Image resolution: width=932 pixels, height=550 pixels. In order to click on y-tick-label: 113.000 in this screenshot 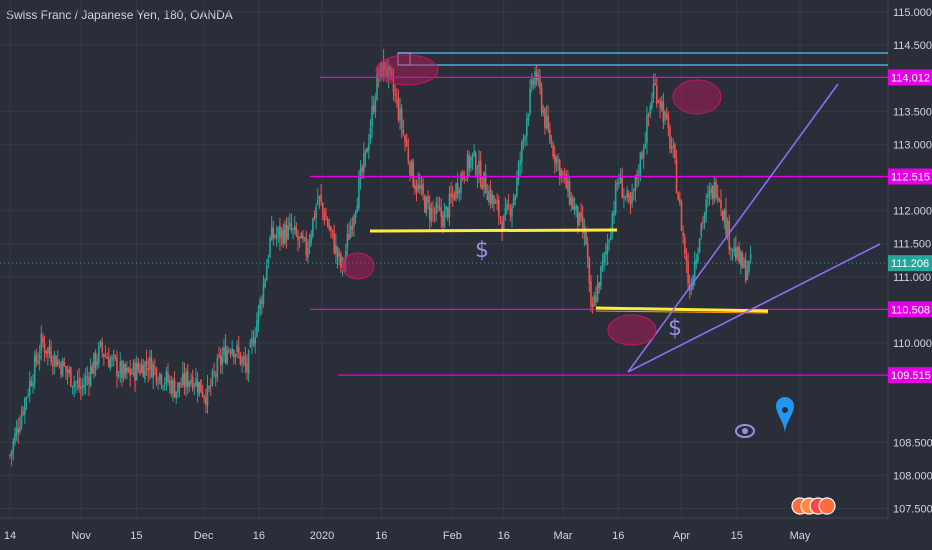, I will do `click(912, 145)`.